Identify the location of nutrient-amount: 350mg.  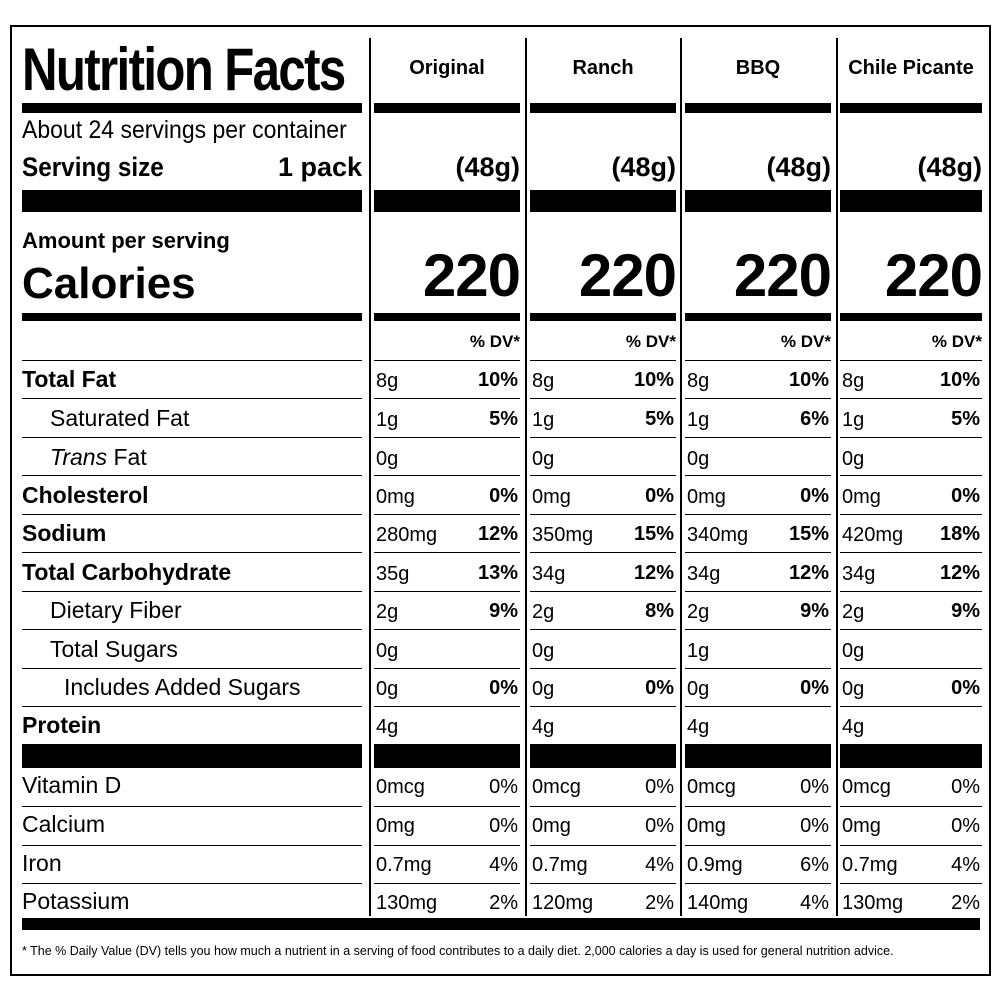
(563, 535).